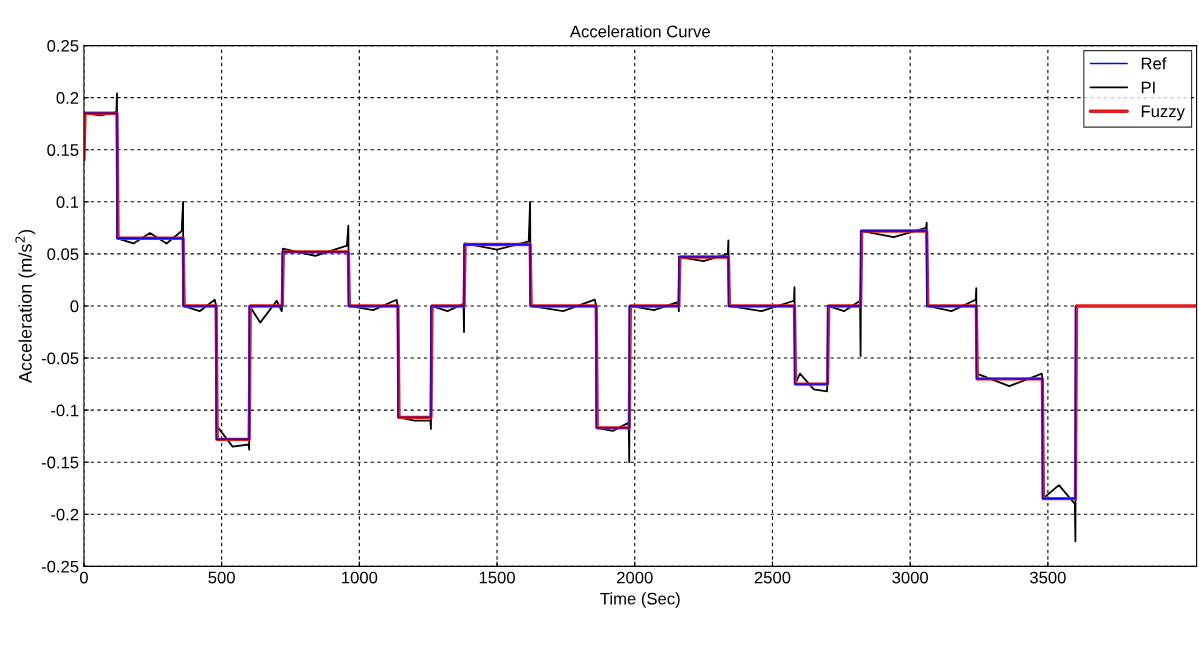 The width and height of the screenshot is (1199, 651). What do you see at coordinates (65, 410) in the screenshot?
I see `y-tick-label: -0.1` at bounding box center [65, 410].